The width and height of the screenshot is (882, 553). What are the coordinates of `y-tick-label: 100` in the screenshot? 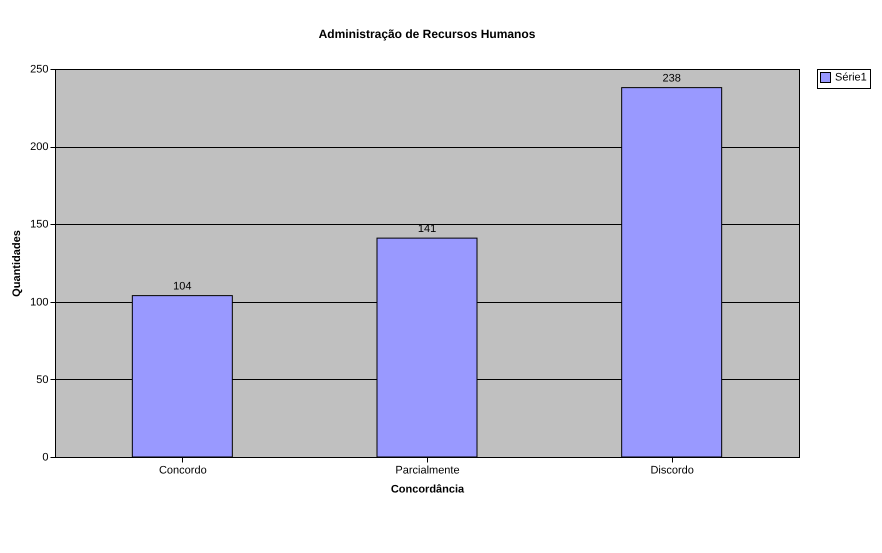 It's located at (39, 302).